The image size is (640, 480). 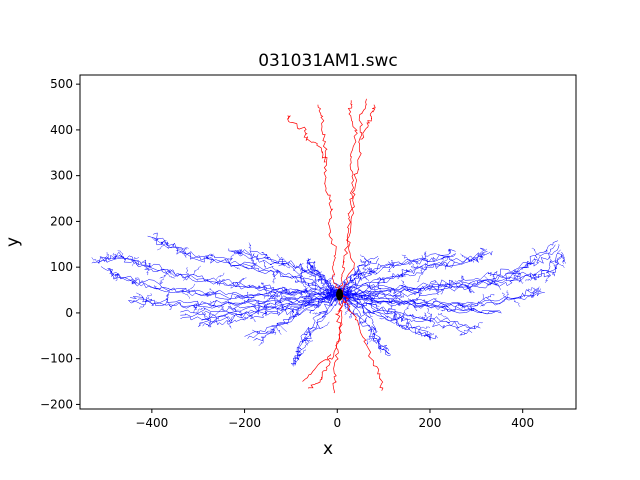 I want to click on x-tick-label: −400, so click(x=151, y=423).